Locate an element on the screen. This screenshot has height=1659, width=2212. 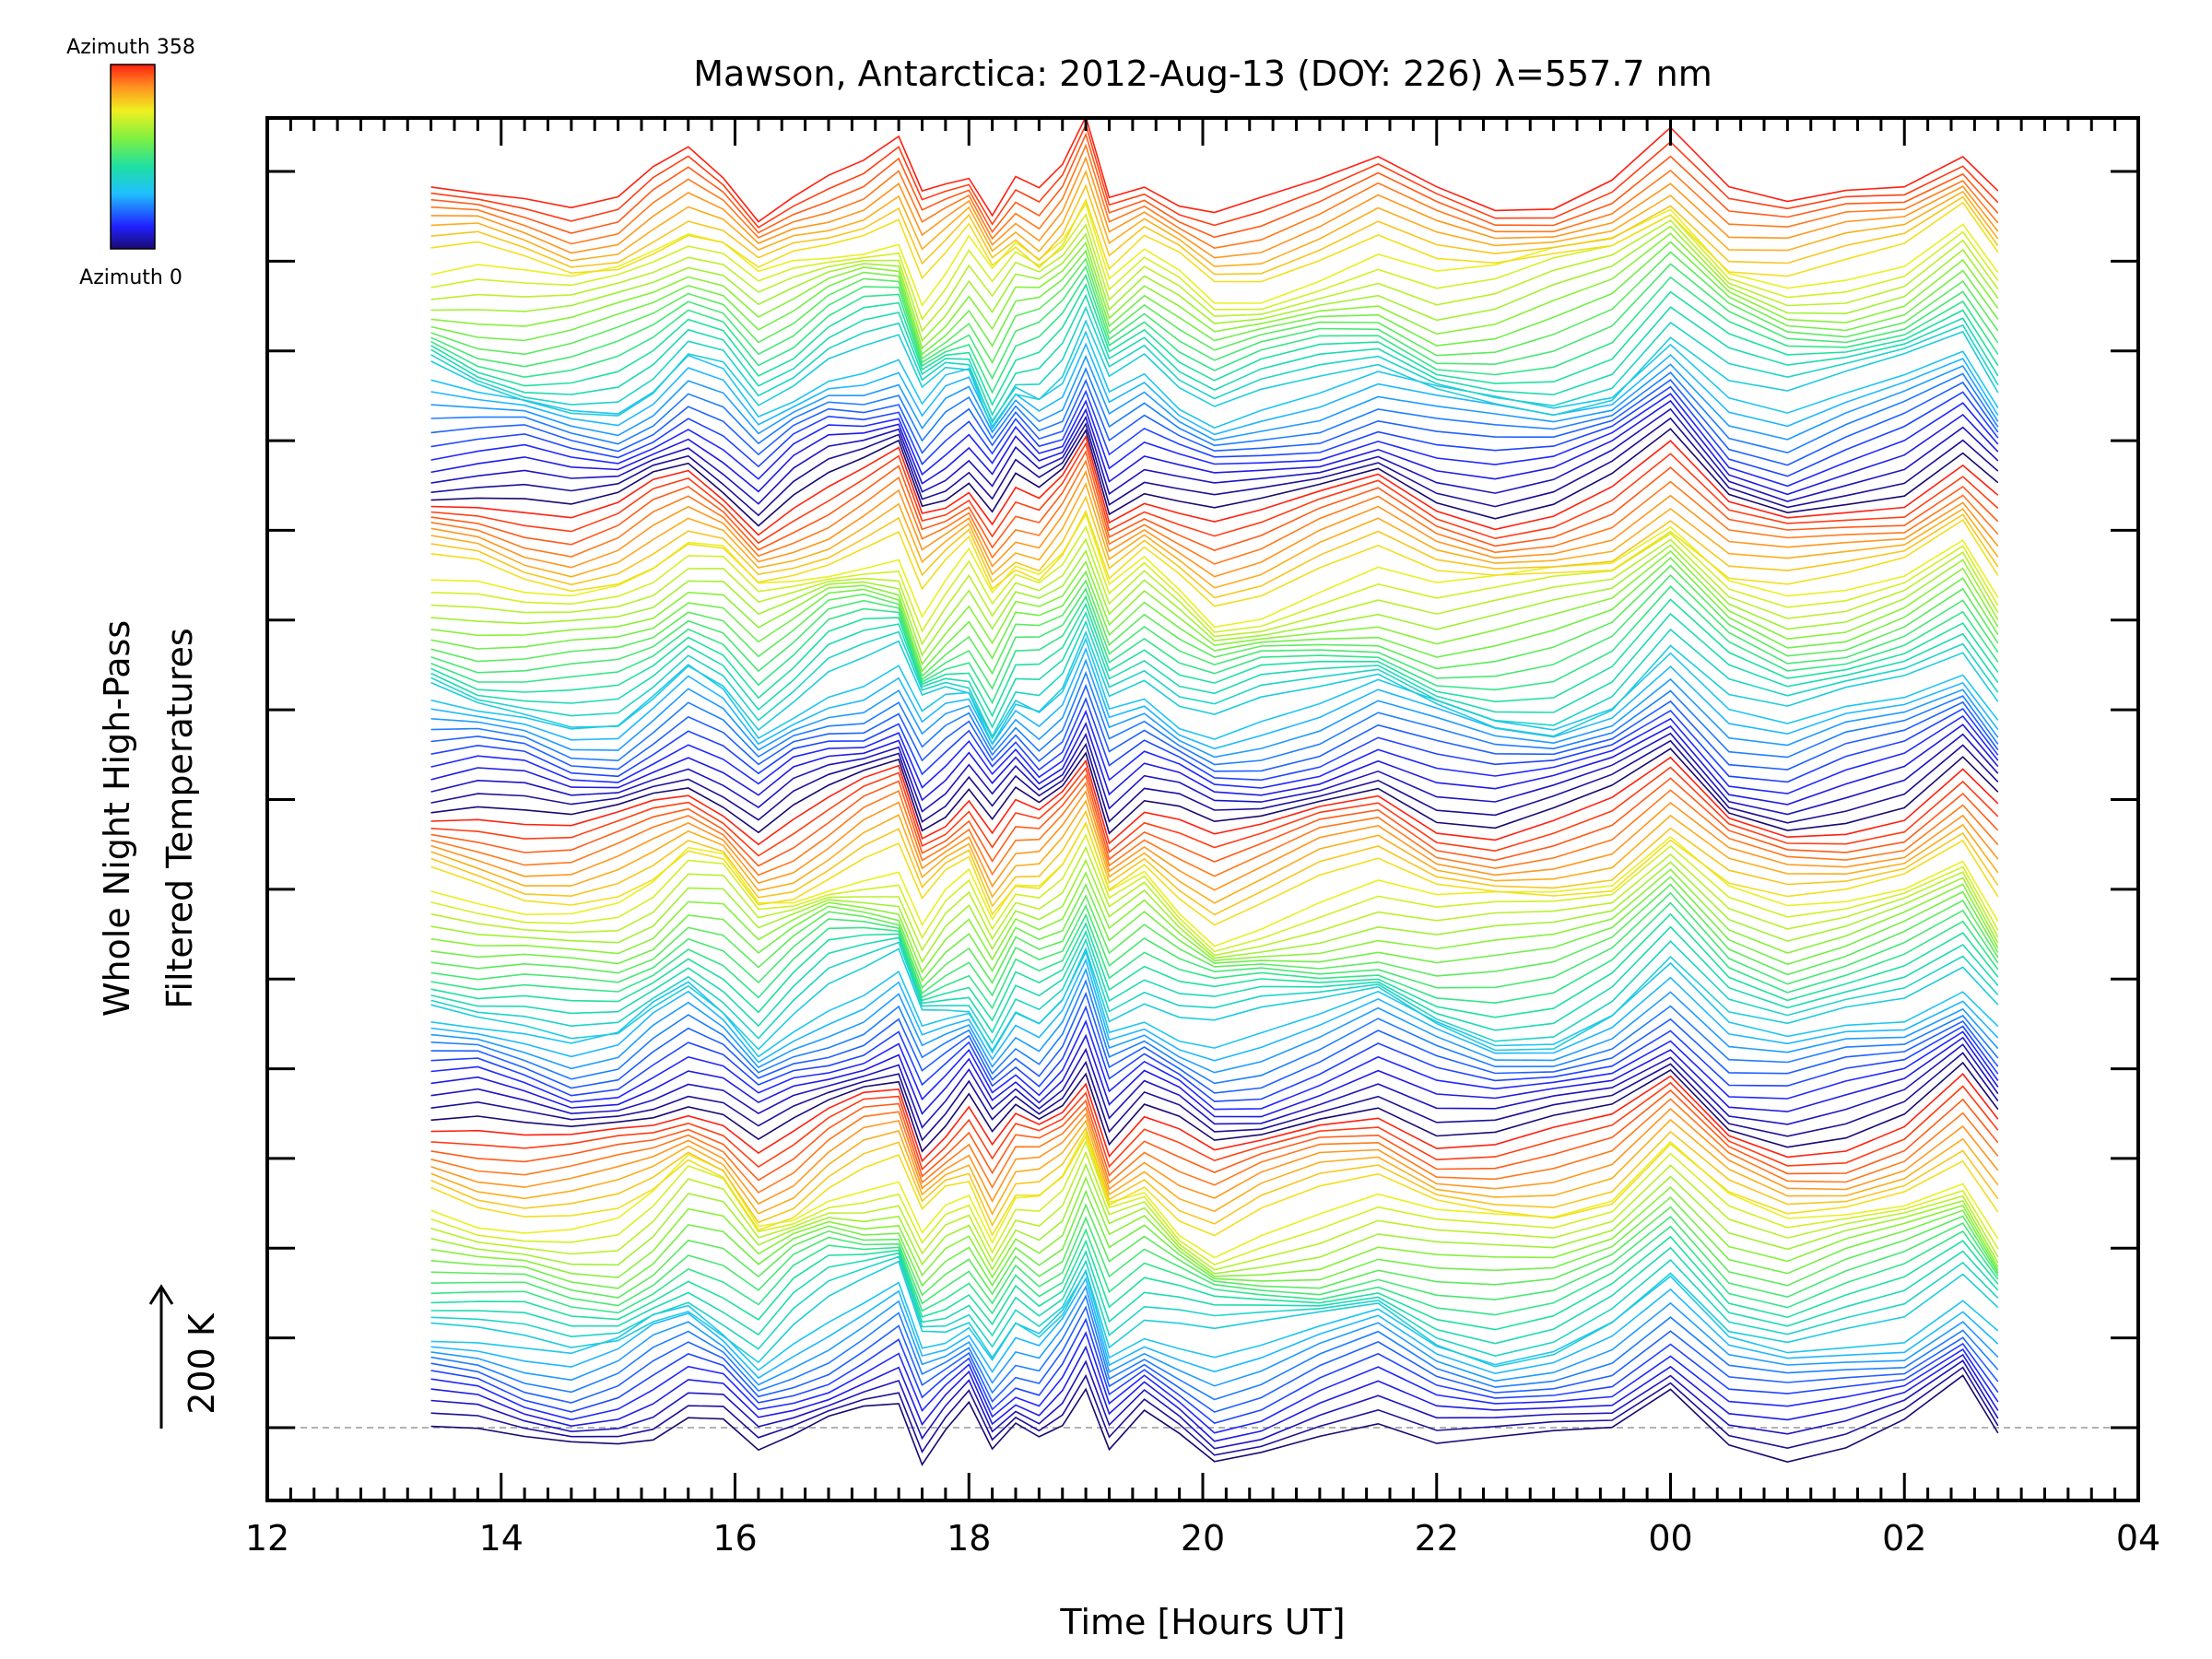
colorbar is located at coordinates (133, 157).